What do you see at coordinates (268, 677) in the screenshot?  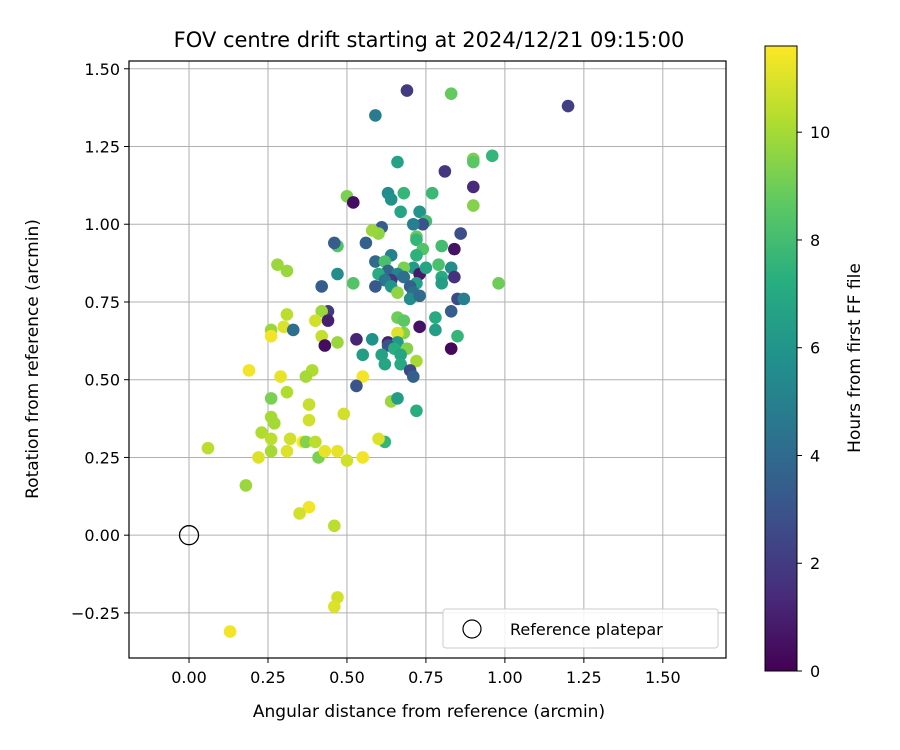 I see `x-tick-label: 0.25` at bounding box center [268, 677].